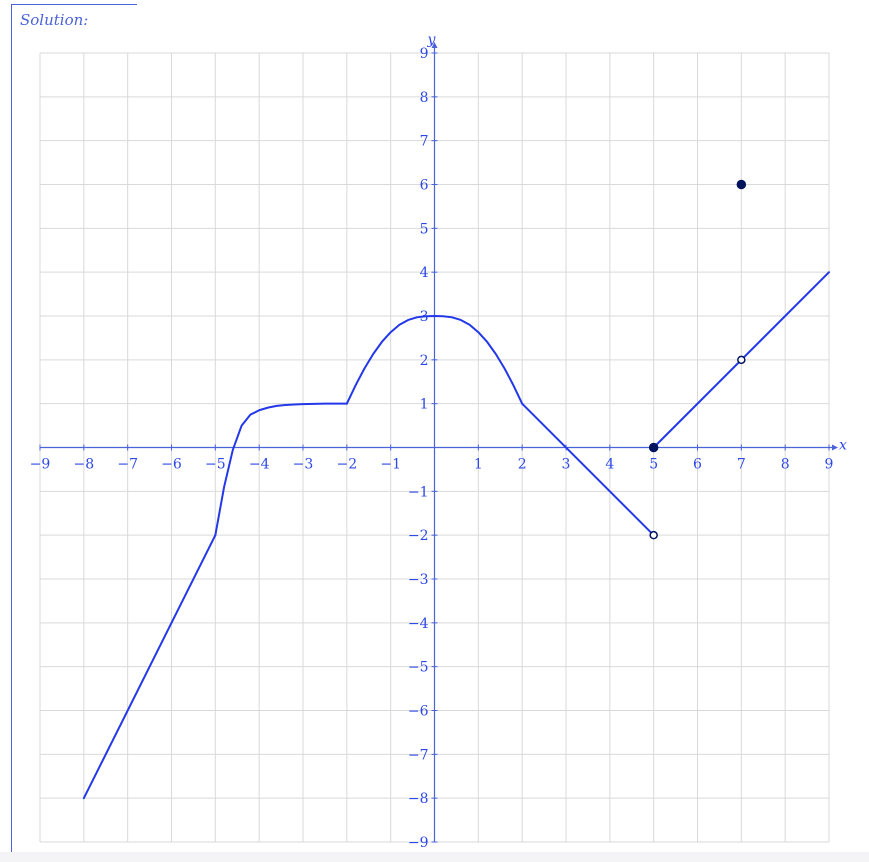  Describe the element at coordinates (54, 20) in the screenshot. I see `solution-label: Solution:` at that location.